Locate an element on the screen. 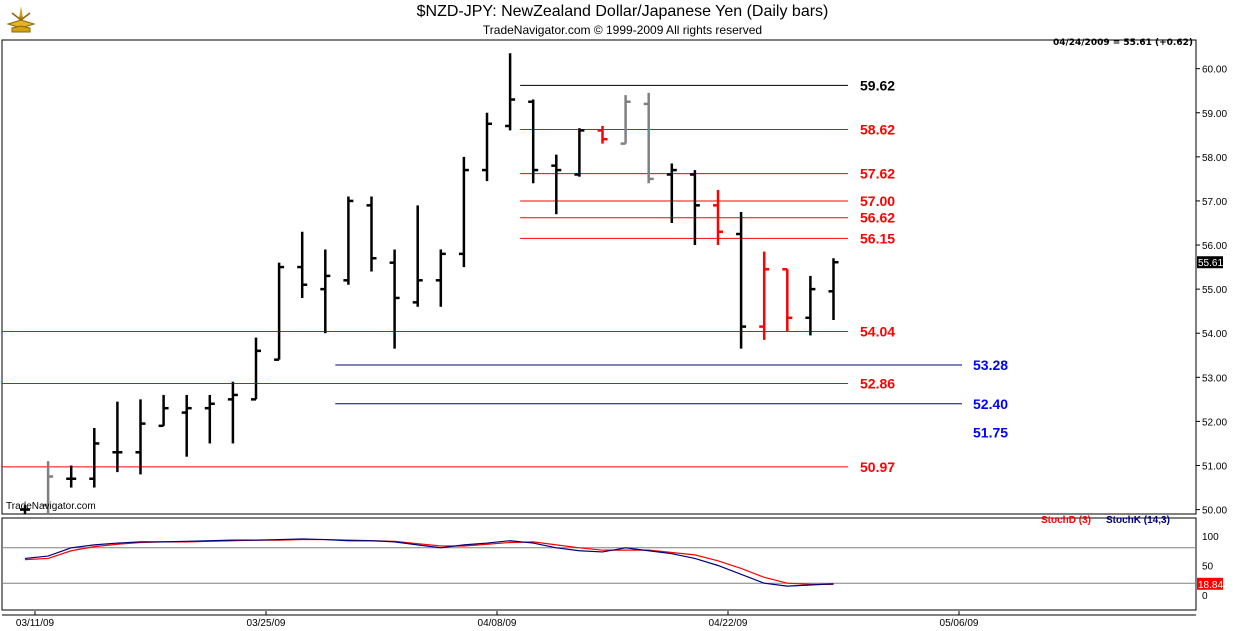 The image size is (1245, 631). stoch-value-tag is located at coordinates (1210, 583).